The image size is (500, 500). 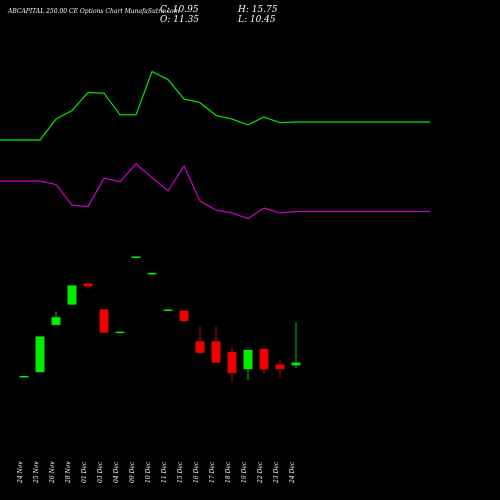 What do you see at coordinates (100, 472) in the screenshot?
I see `x-tick-label: 03 Dec` at bounding box center [100, 472].